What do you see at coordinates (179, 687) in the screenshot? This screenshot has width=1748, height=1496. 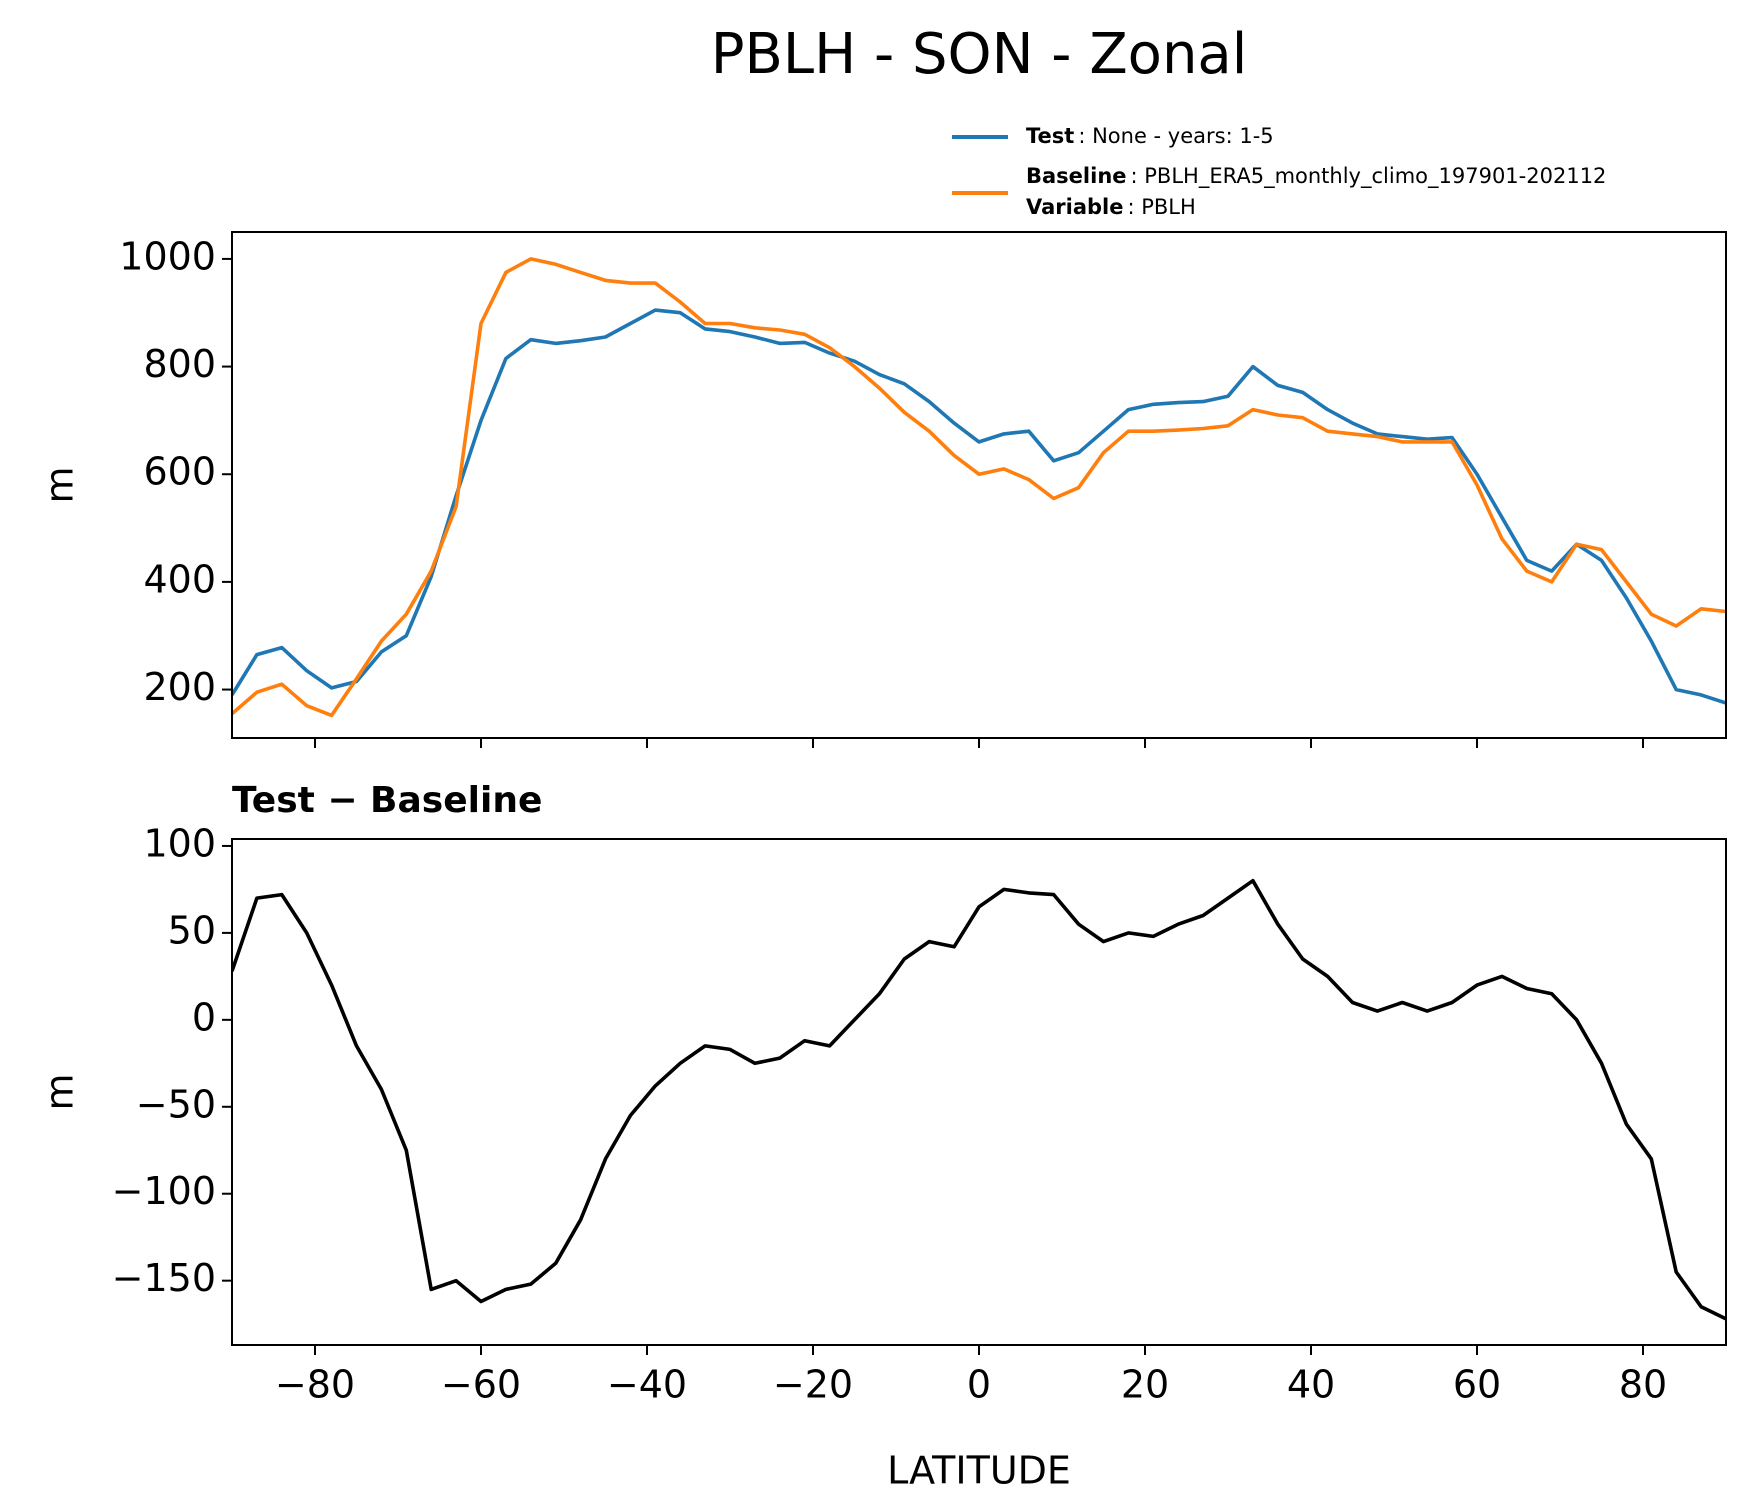 I see `y-tick-label: 200` at bounding box center [179, 687].